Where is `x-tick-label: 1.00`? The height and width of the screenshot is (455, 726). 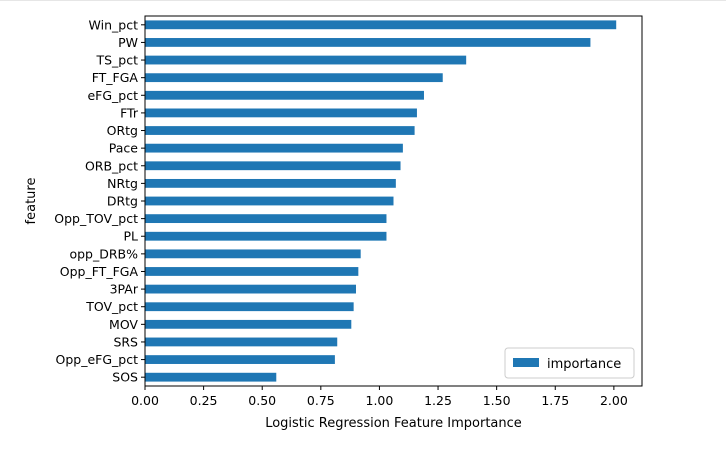
x-tick-label: 1.00 is located at coordinates (380, 400).